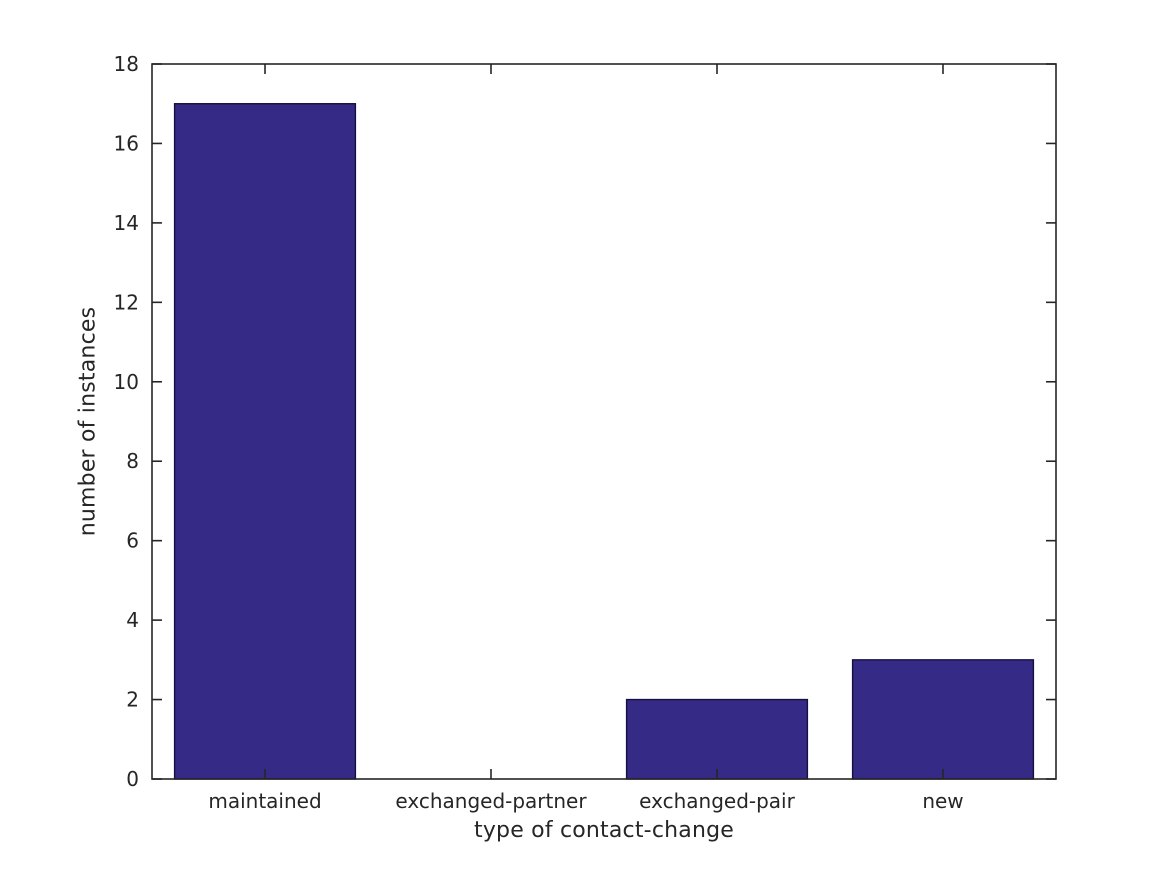 This screenshot has width=1167, height=875. I want to click on x-tick-label: new, so click(942, 801).